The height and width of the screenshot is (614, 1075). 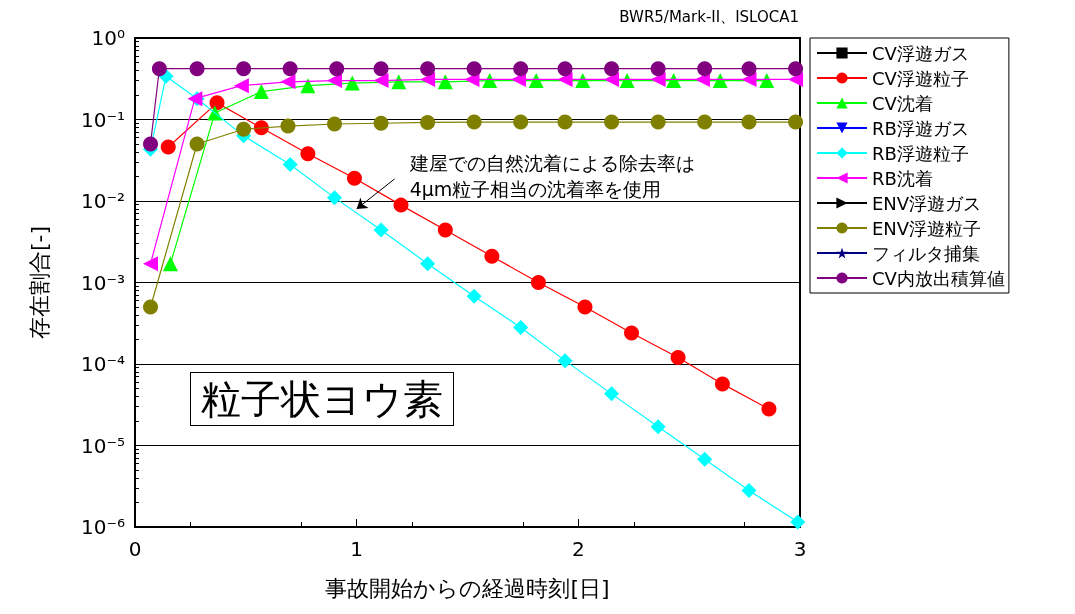 I want to click on annotation: 建屋での自然沈着による除去率は 4μm粒子相当の沈着率を使用, so click(x=551, y=175).